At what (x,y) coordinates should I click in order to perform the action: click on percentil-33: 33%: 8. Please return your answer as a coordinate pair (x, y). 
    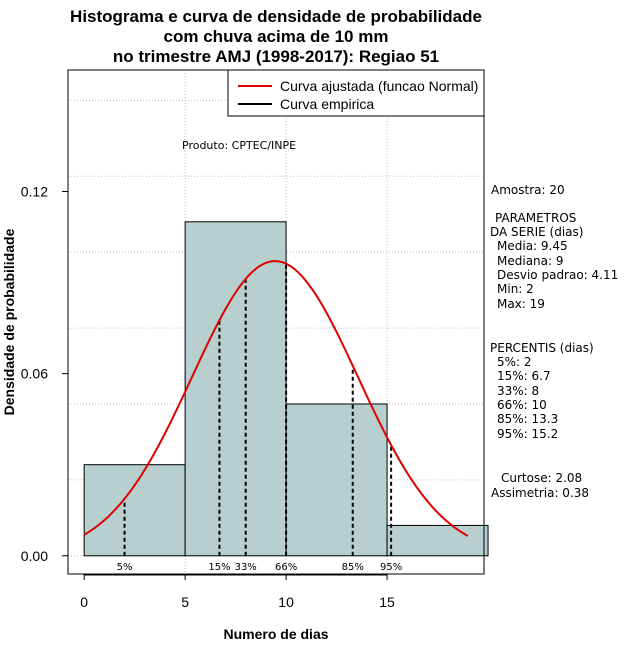
    Looking at the image, I should click on (518, 391).